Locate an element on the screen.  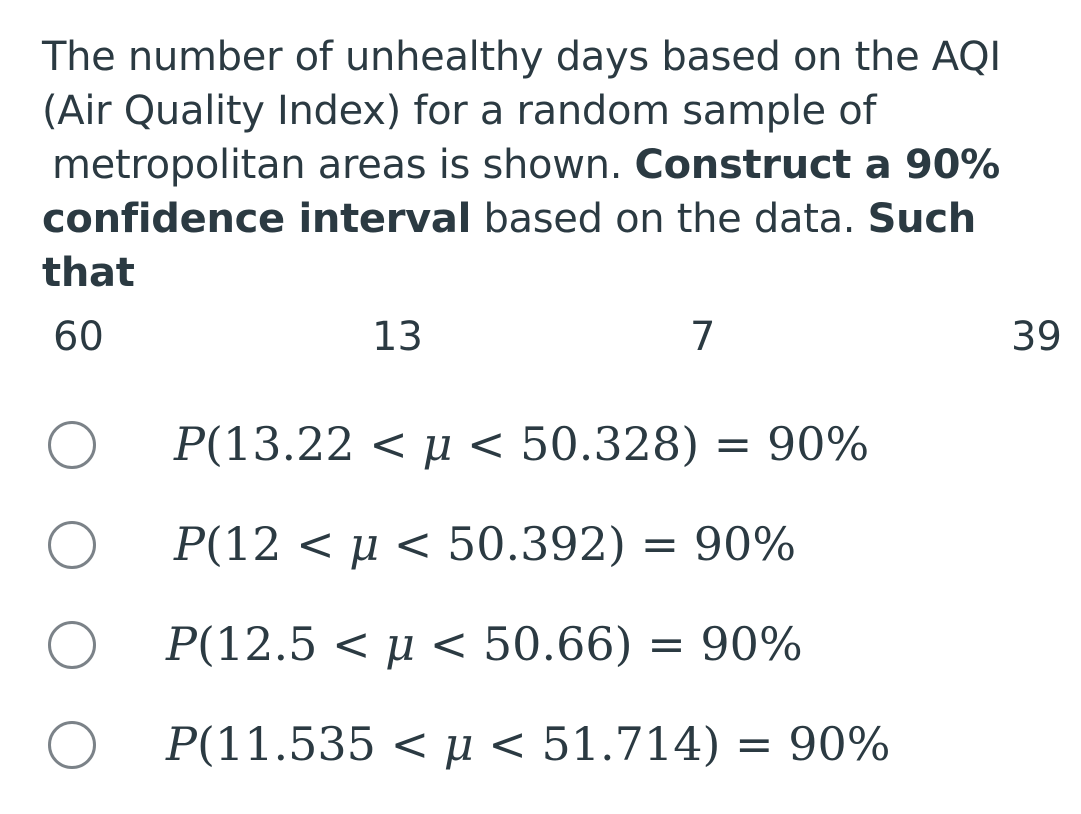
answer-option-4: P(11.535 < μ < 51.714) = 90% is located at coordinates (540, 745).